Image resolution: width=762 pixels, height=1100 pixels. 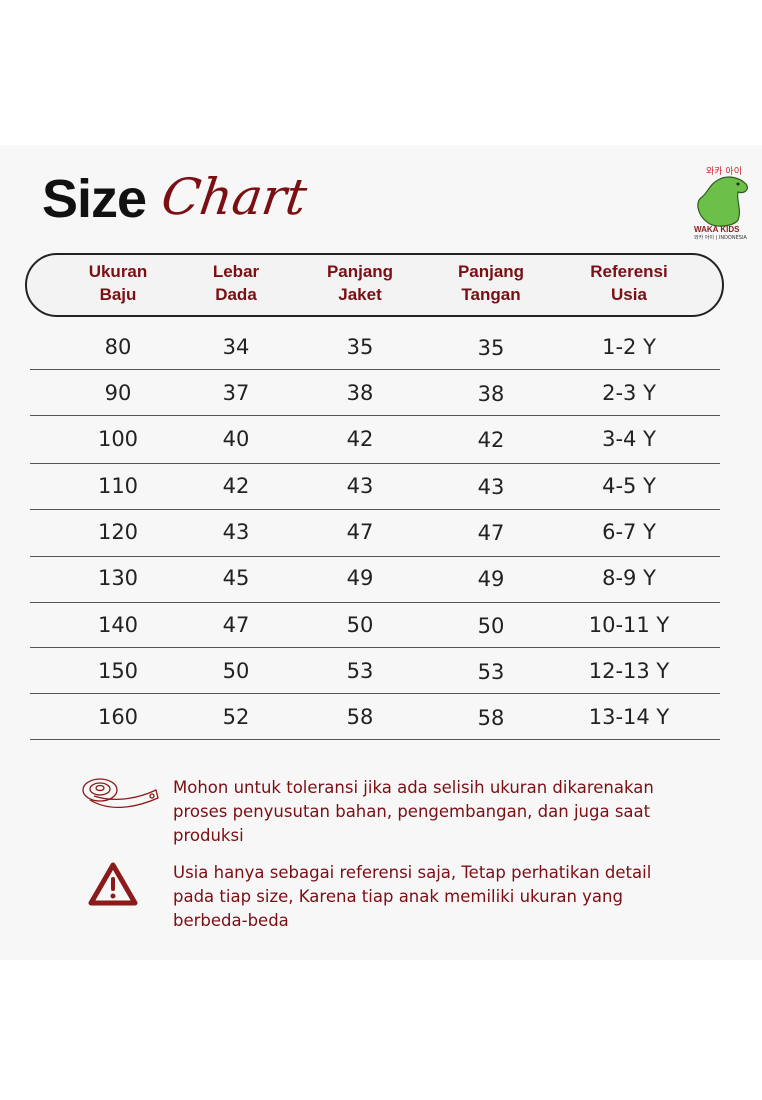 I want to click on table-cell: 40, so click(x=236, y=439).